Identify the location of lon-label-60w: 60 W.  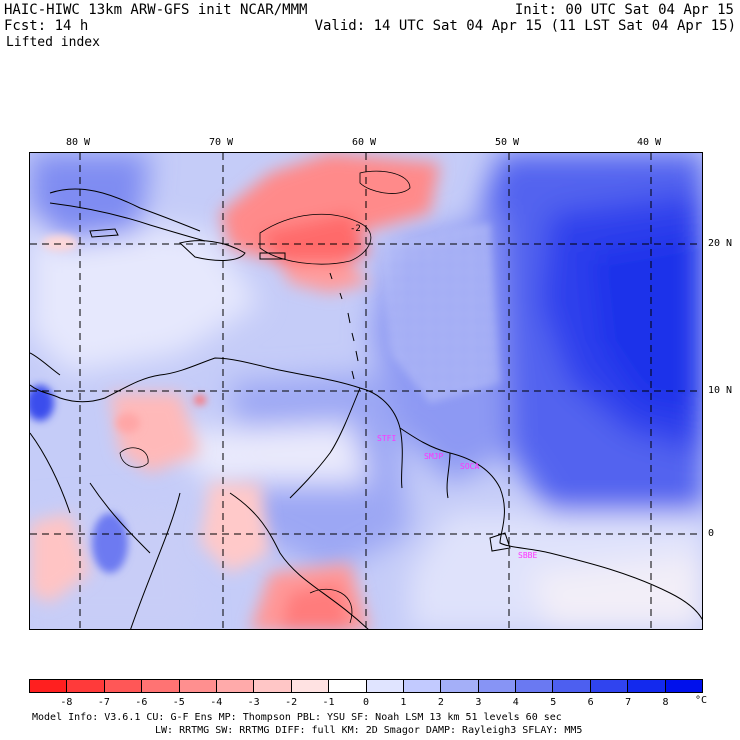
(364, 142).